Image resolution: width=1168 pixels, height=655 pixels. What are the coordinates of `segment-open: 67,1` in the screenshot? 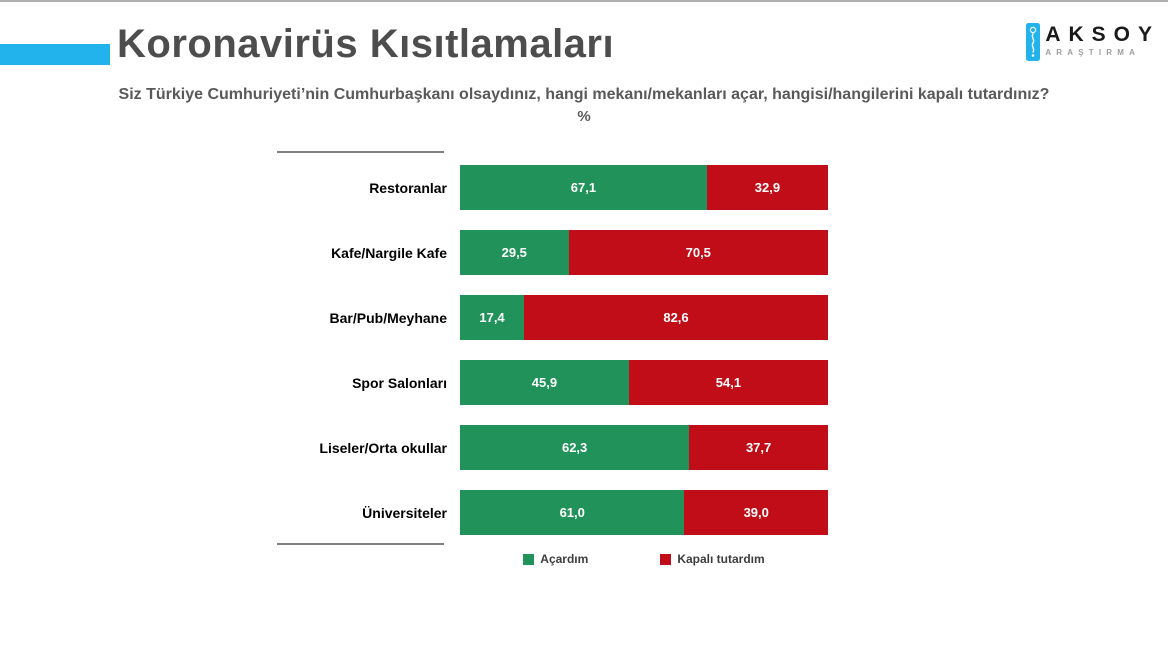 It's located at (583, 187).